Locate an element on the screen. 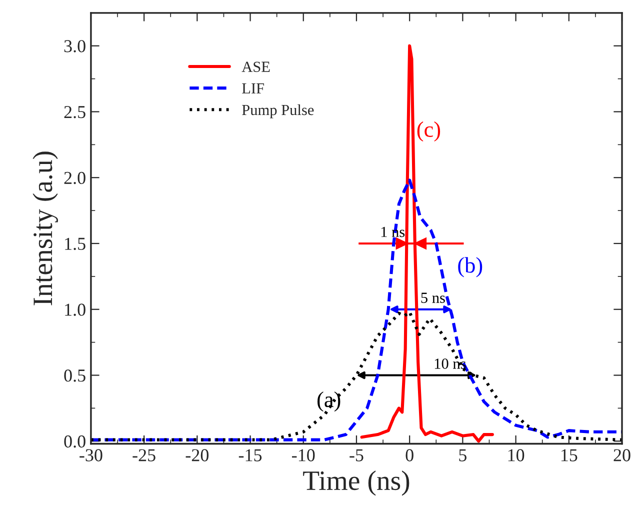  x-tick-label: -10 is located at coordinates (303, 455).